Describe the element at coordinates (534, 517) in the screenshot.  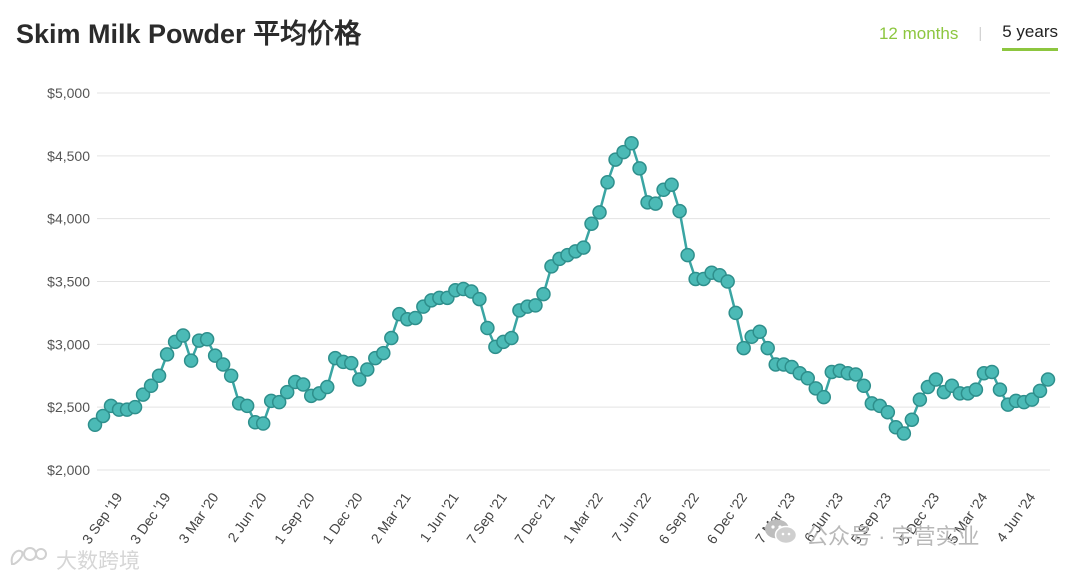
I see `x-tick-label: 7 Dec '21` at that location.